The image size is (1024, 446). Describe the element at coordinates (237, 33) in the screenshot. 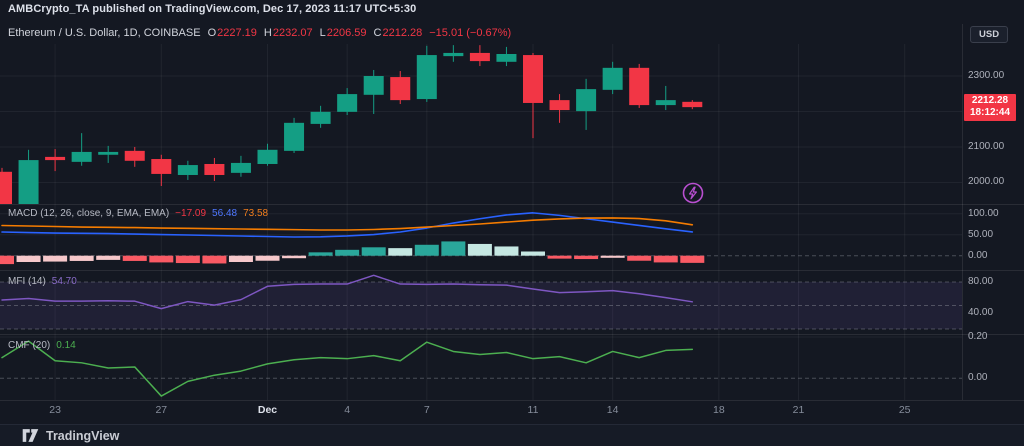

I see `ohlc-open-value: 2227.19` at that location.